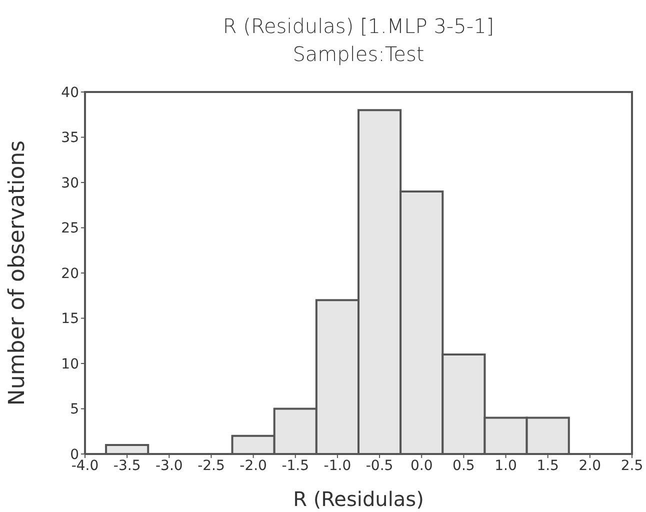  What do you see at coordinates (127, 466) in the screenshot?
I see `x-tick-label: -3.5` at bounding box center [127, 466].